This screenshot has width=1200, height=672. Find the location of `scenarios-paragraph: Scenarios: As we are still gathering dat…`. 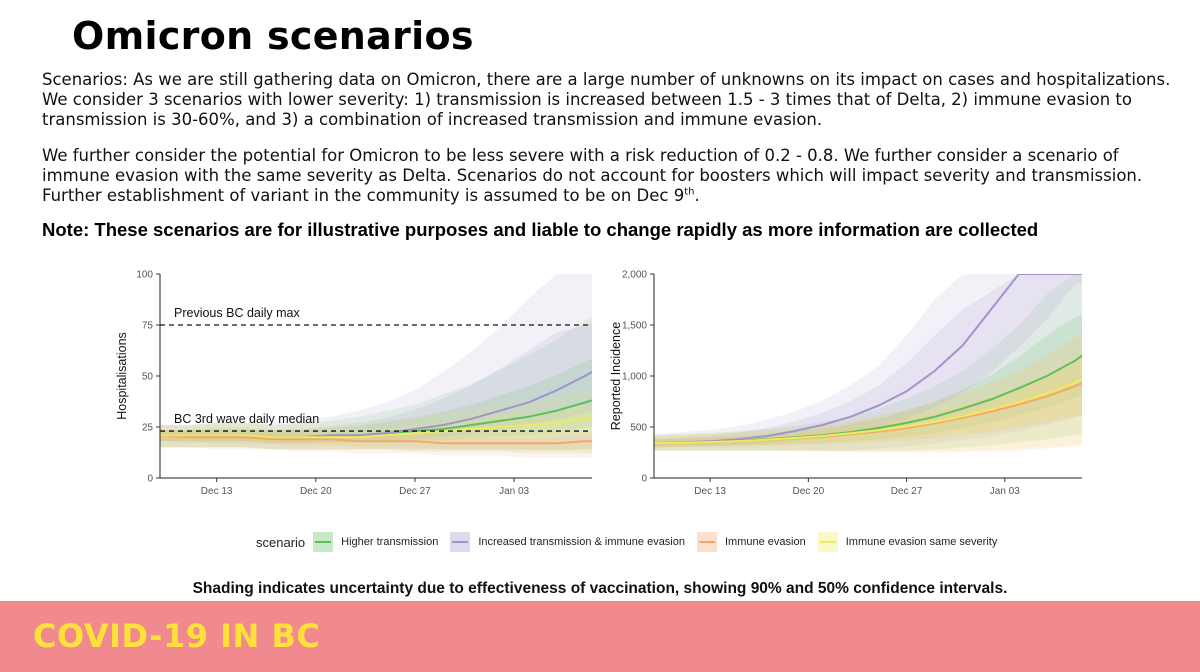

scenarios-paragraph: Scenarios: As we are still gathering dat… is located at coordinates (606, 99).